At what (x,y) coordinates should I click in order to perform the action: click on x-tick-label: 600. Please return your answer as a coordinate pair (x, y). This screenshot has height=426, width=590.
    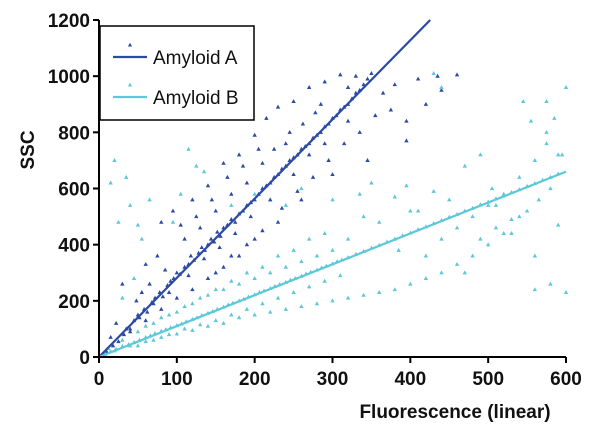
    Looking at the image, I should click on (566, 379).